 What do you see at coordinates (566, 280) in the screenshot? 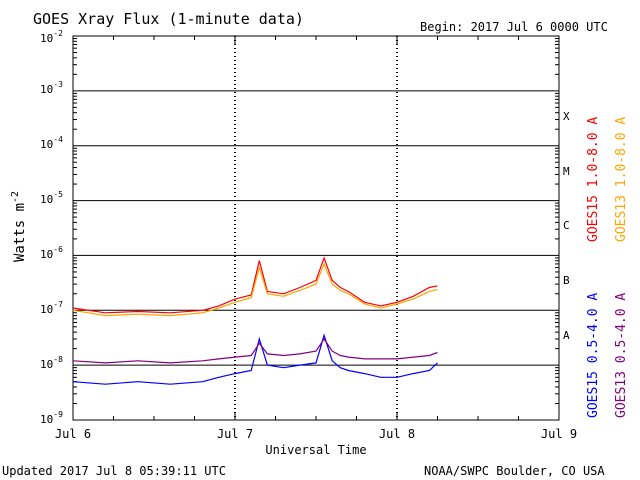
I see `flare-class-b: B` at bounding box center [566, 280].